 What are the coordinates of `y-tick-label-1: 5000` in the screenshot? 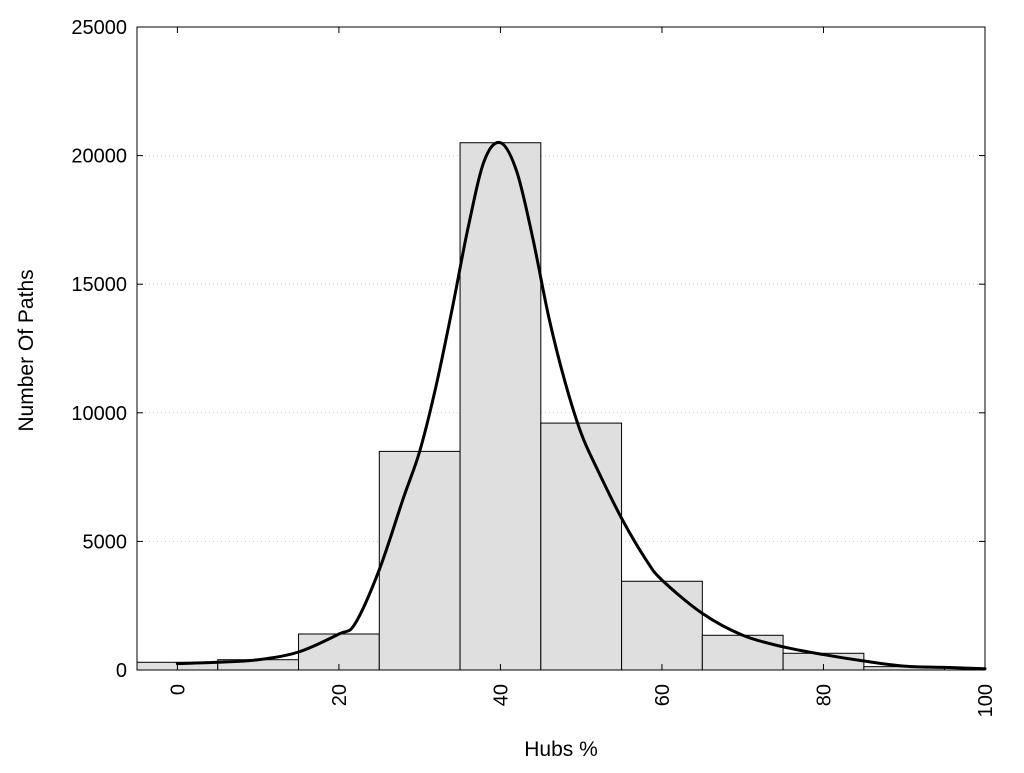 It's located at (105, 542).